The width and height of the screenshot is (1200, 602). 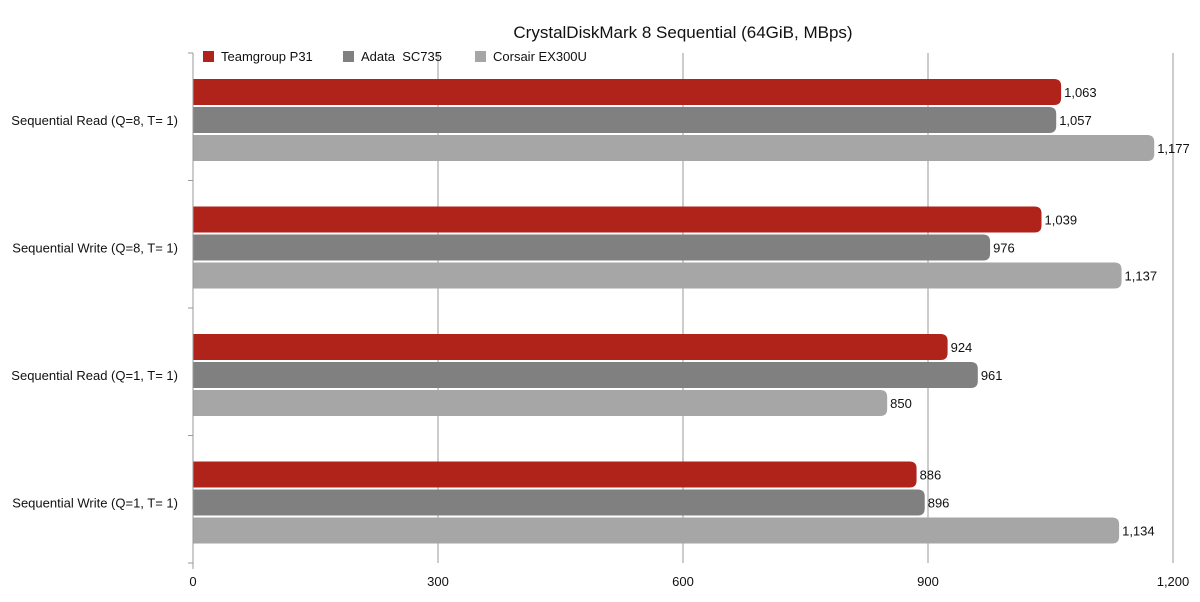 I want to click on data-label: 1,134, so click(x=1138, y=531).